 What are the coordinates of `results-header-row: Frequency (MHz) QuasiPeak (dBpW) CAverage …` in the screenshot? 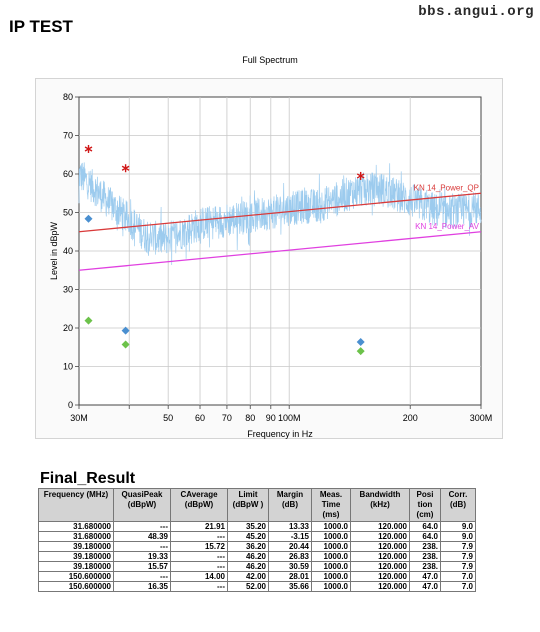 It's located at (257, 505).